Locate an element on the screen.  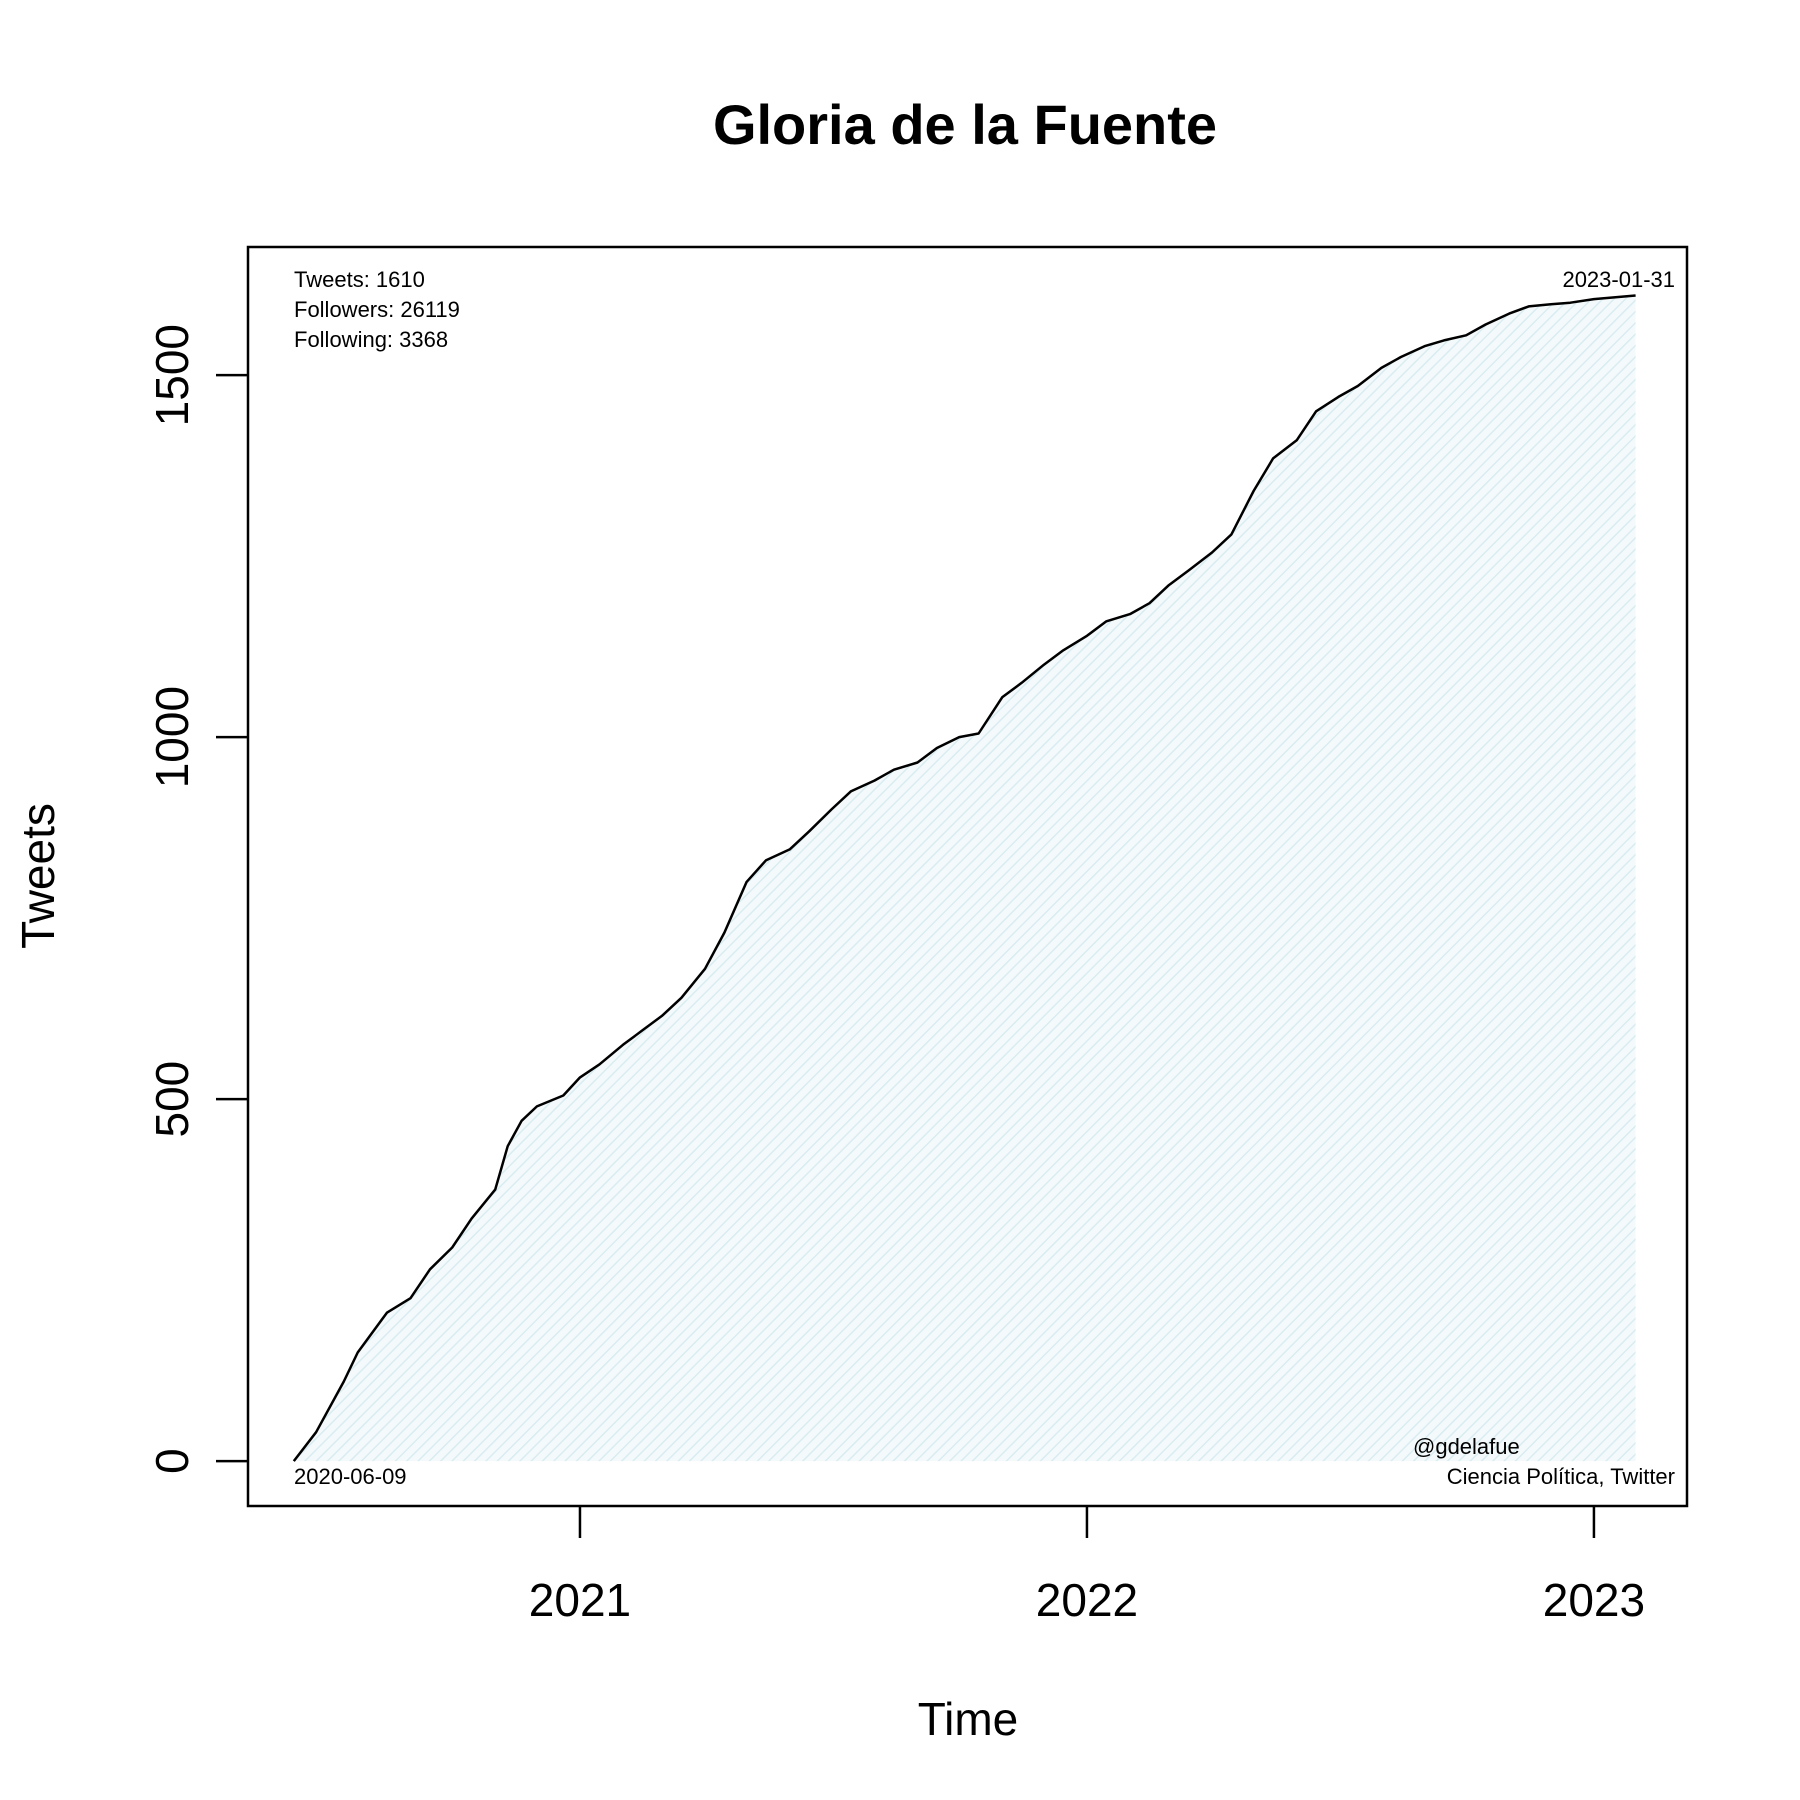
y-tick-label-1000: 1000 is located at coordinates (172, 737).